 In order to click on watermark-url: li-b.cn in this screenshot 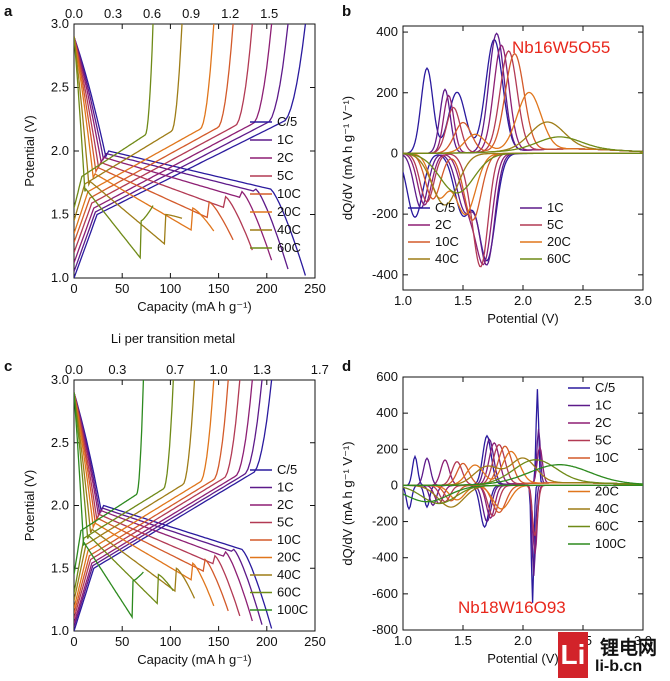, I will do `click(619, 666)`.